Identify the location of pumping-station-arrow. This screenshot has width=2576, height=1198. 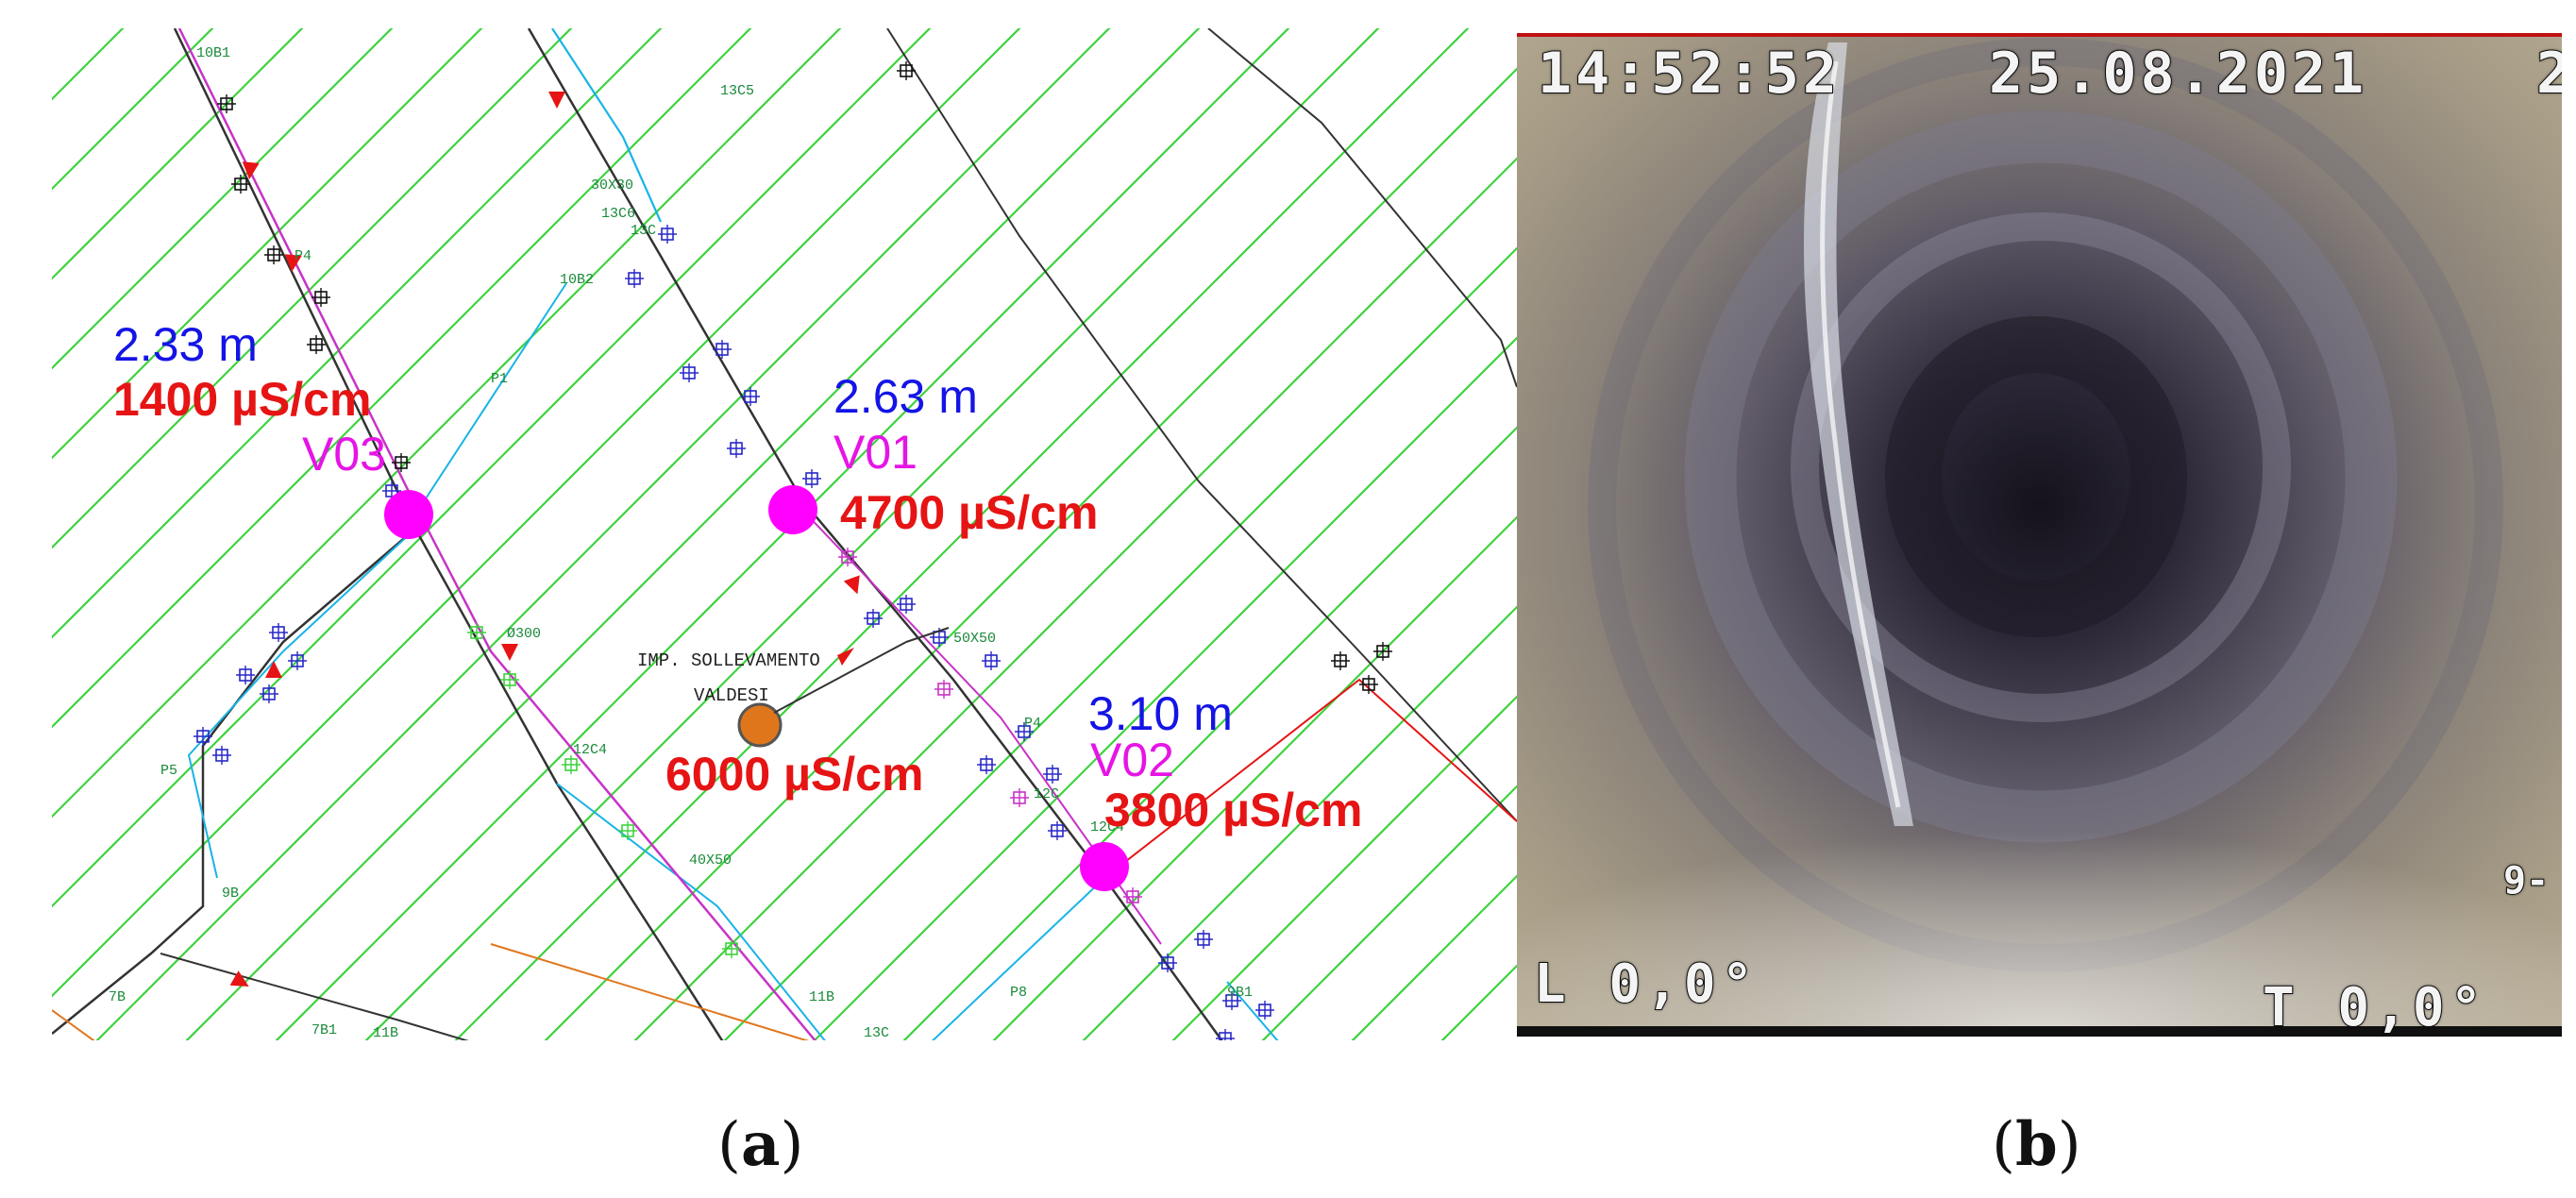
(846, 657).